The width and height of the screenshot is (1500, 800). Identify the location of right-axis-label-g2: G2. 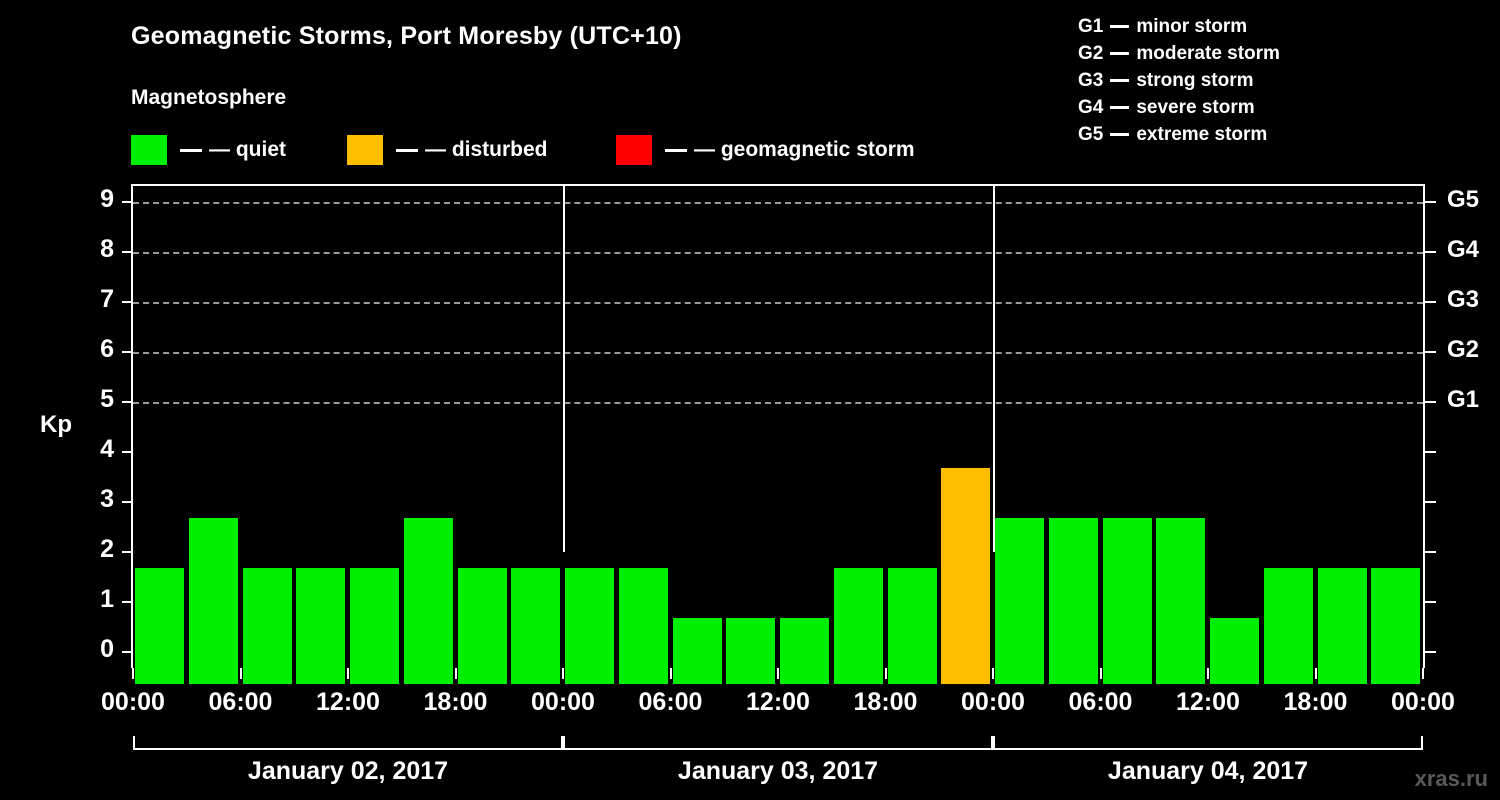
(1463, 349).